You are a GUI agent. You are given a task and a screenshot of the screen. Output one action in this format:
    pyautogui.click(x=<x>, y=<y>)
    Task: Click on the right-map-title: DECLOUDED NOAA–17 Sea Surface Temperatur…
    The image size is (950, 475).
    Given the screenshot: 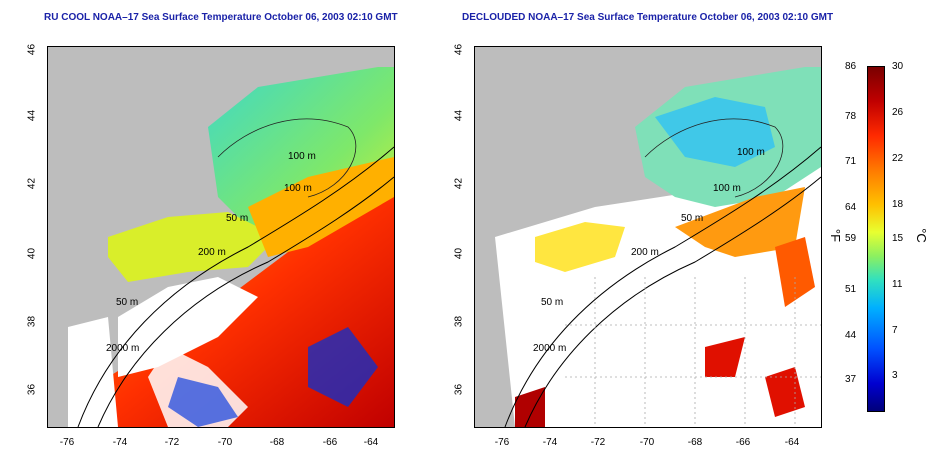 What is the action you would take?
    pyautogui.click(x=648, y=17)
    